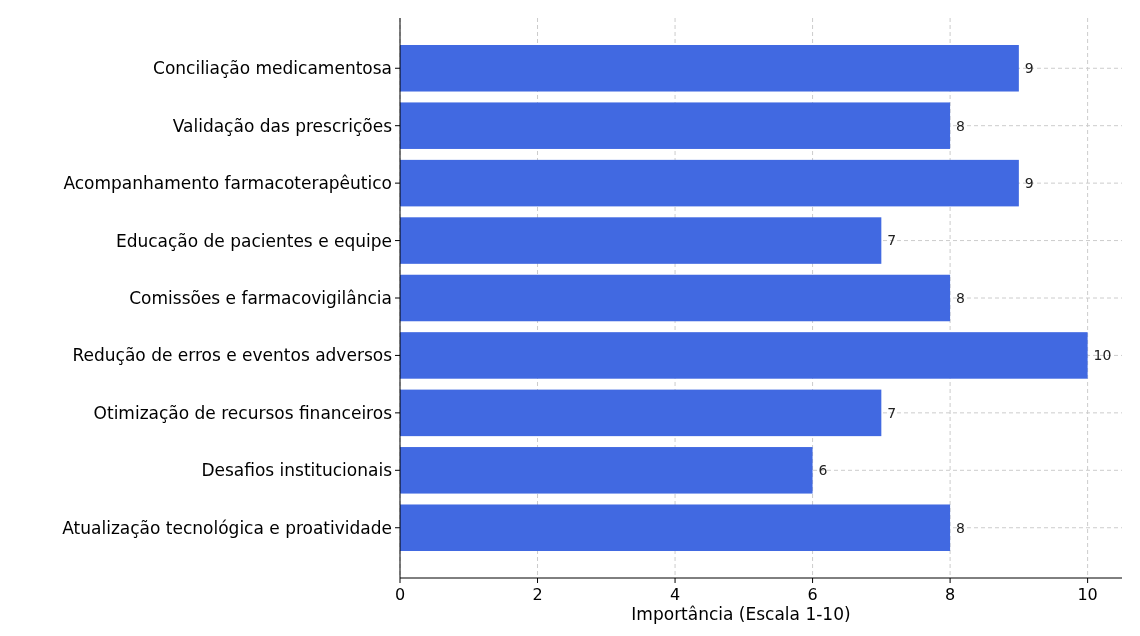  Describe the element at coordinates (823, 470) in the screenshot. I see `data-label: 6` at that location.